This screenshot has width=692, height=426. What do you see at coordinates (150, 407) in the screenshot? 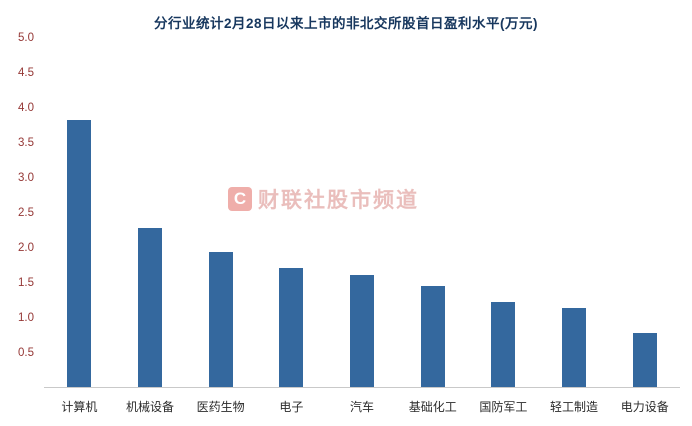
I see `x-tick-label: 机械设备` at bounding box center [150, 407].